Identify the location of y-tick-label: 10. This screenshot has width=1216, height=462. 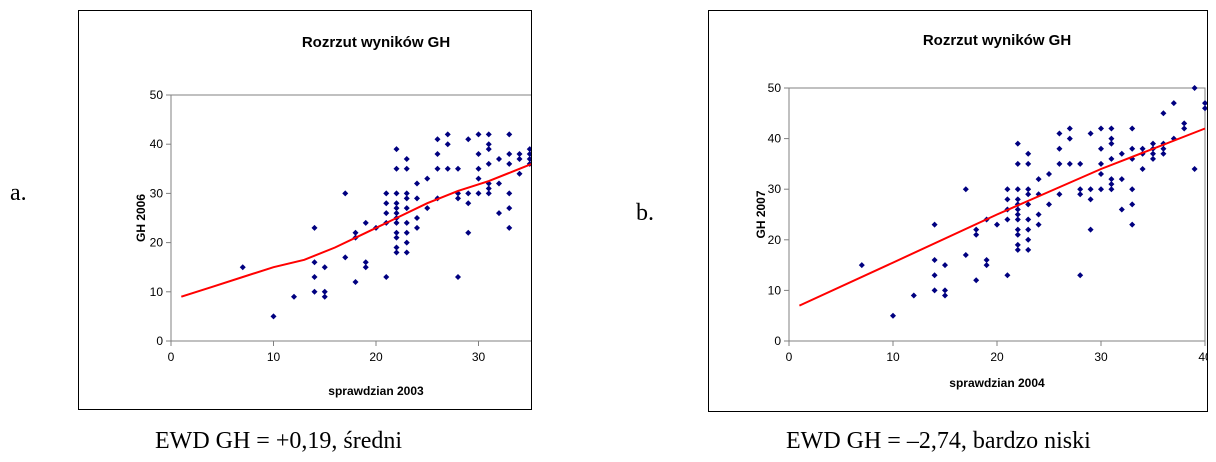
(775, 290).